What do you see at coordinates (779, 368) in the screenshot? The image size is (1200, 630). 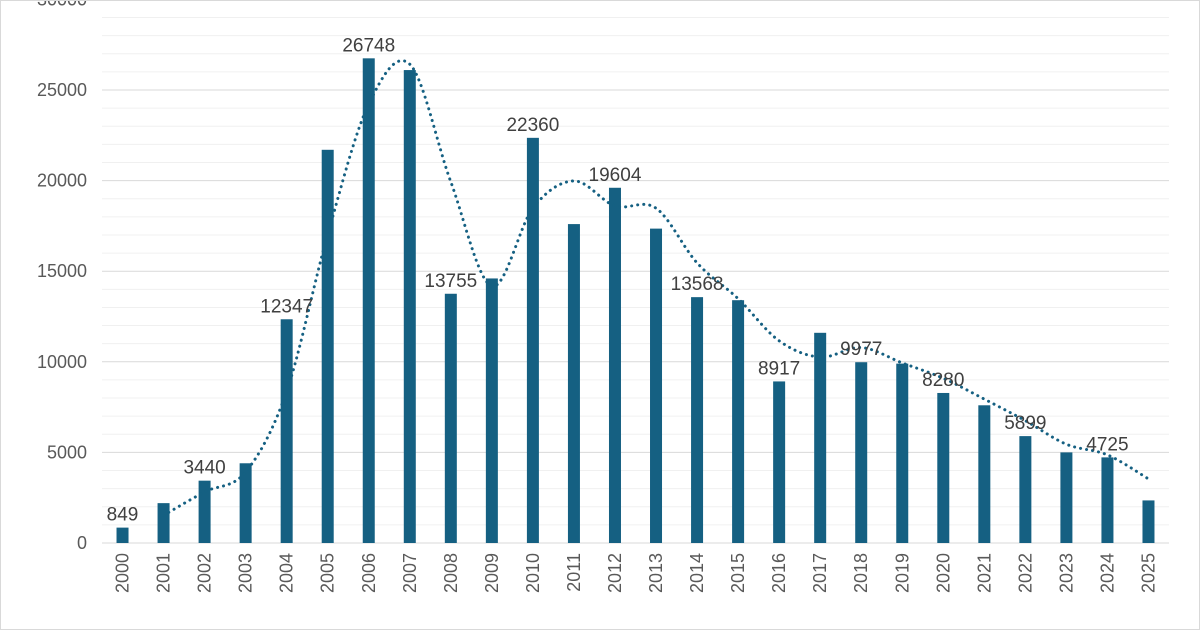 I see `data-label-2016: 8917` at bounding box center [779, 368].